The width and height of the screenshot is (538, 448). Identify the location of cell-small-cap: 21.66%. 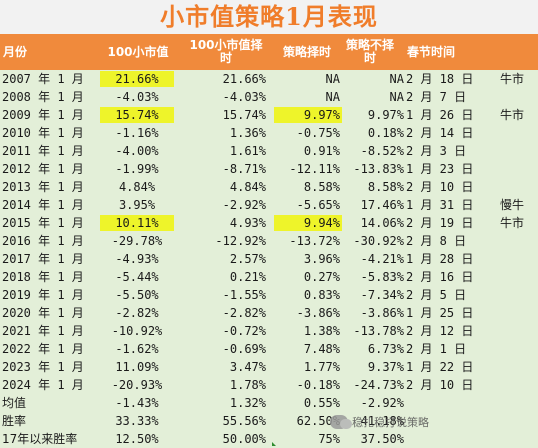
(137, 79).